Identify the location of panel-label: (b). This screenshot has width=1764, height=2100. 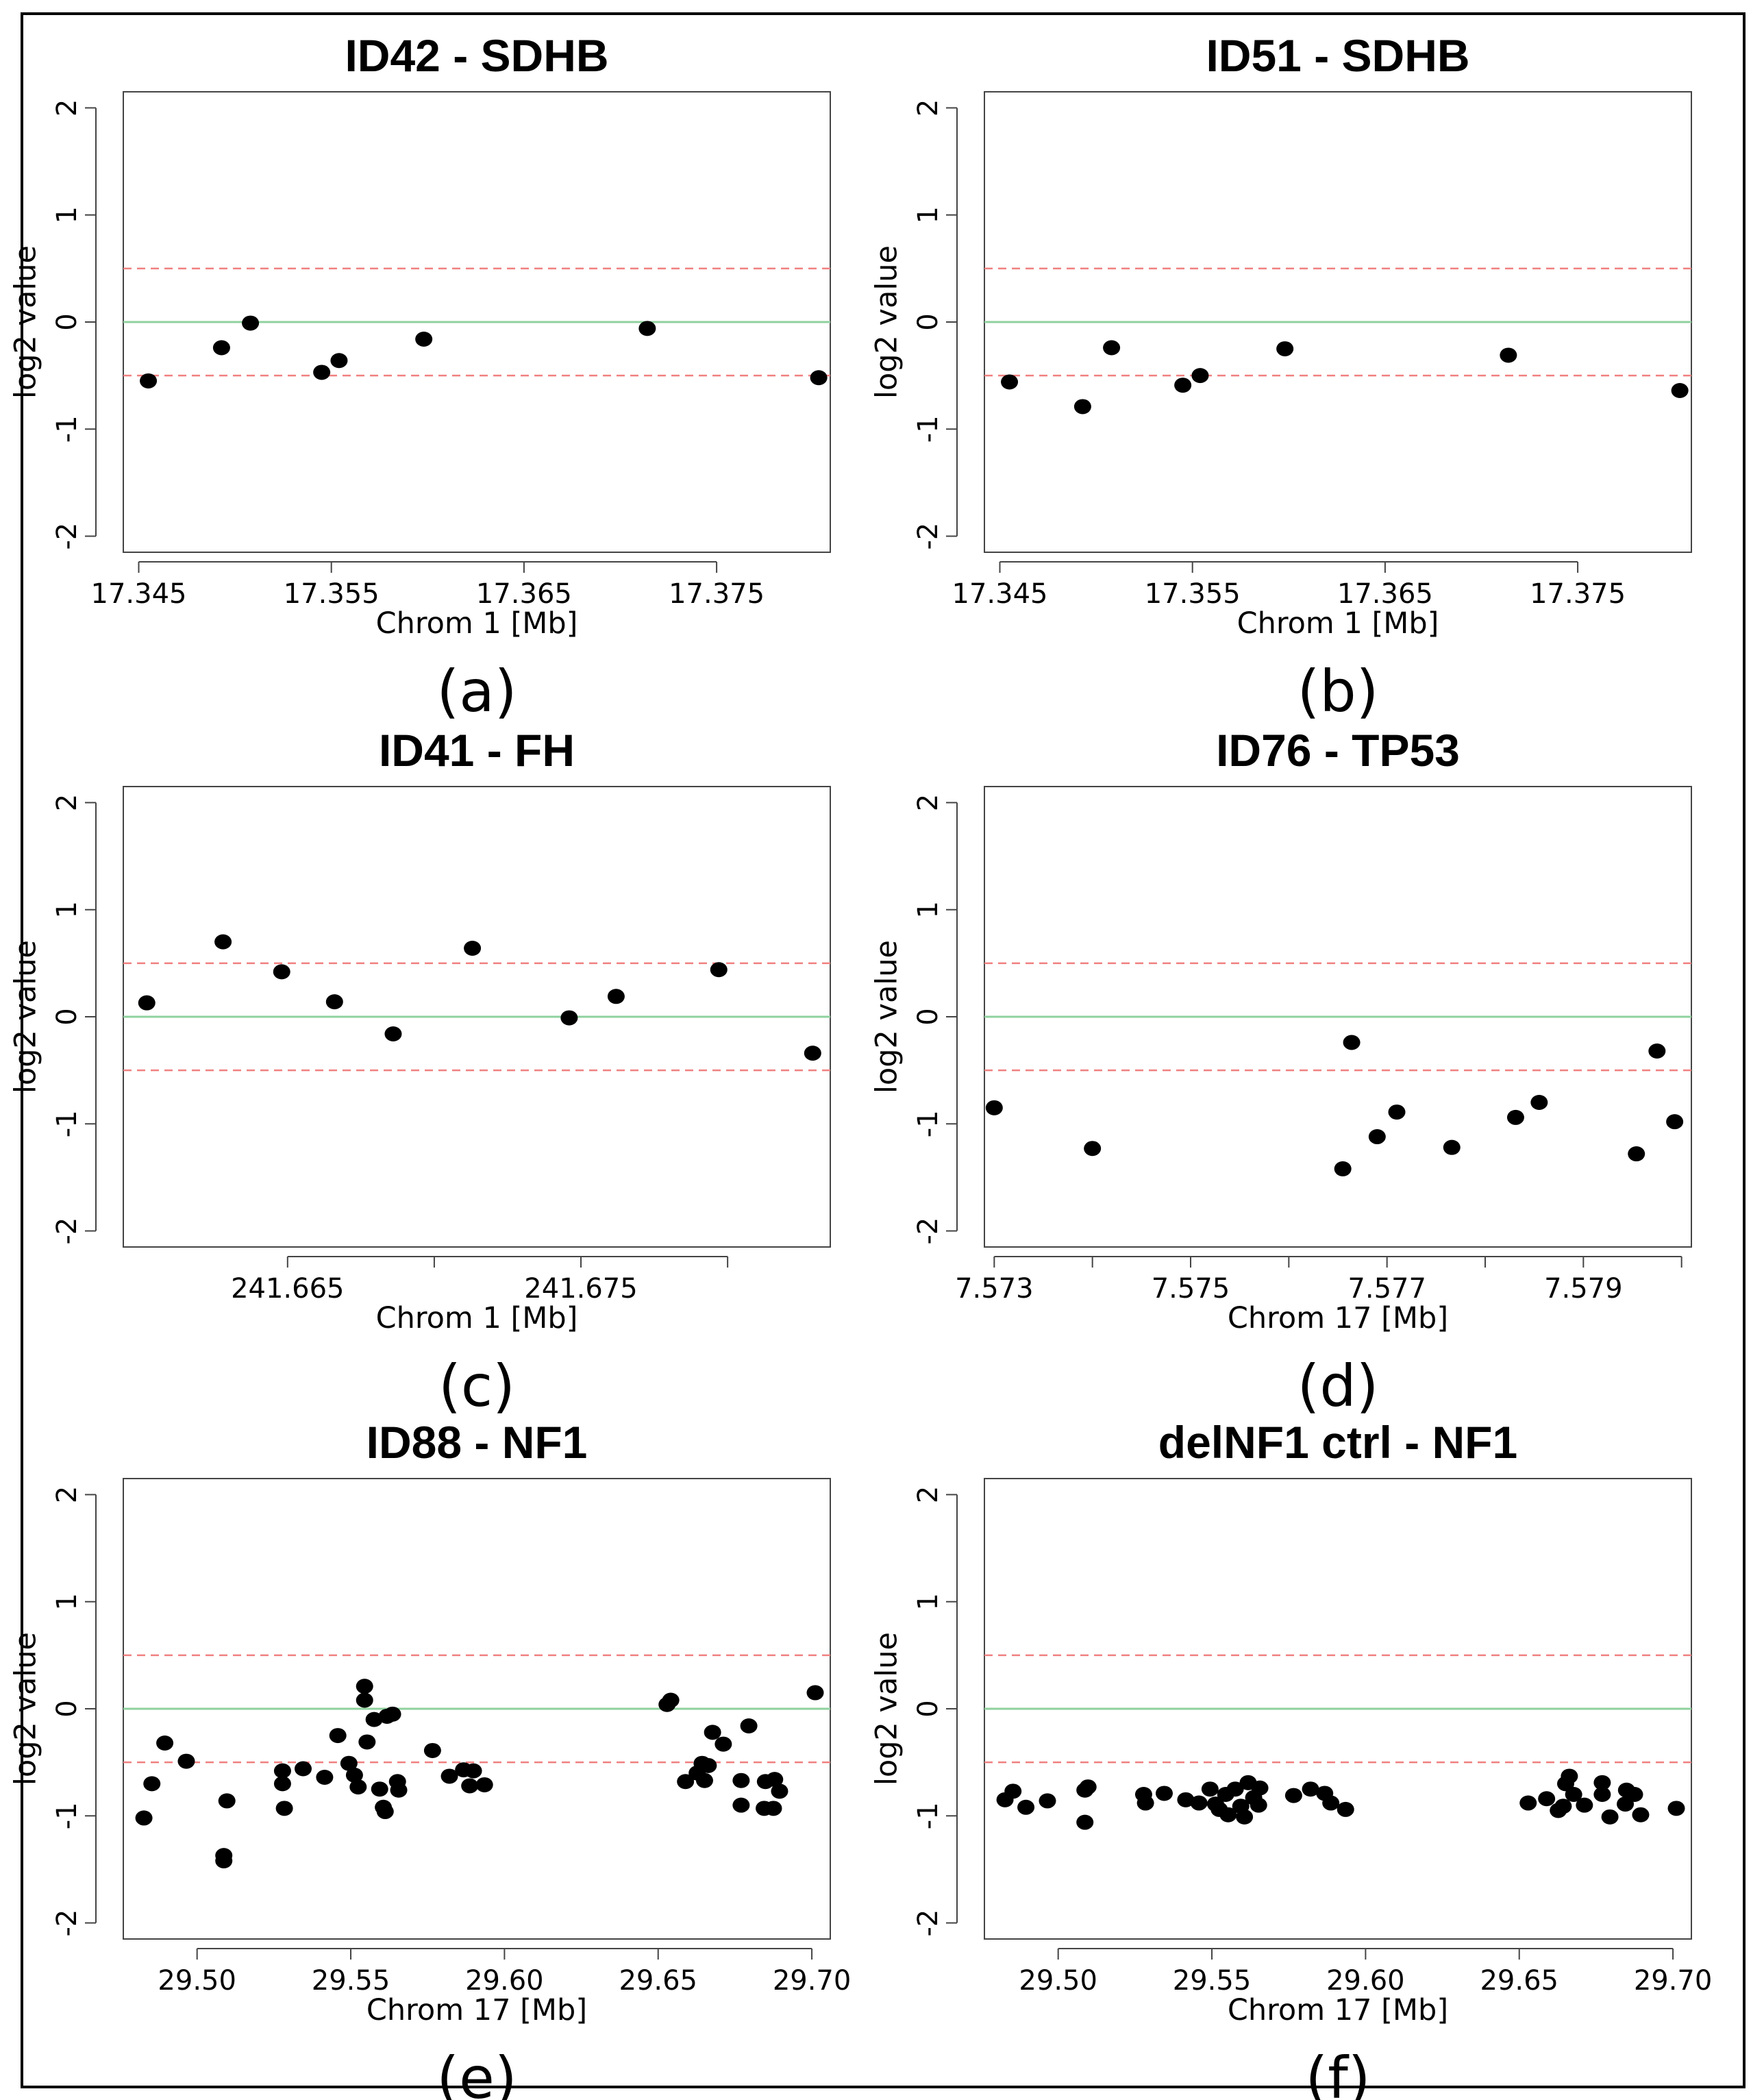
(1338, 691).